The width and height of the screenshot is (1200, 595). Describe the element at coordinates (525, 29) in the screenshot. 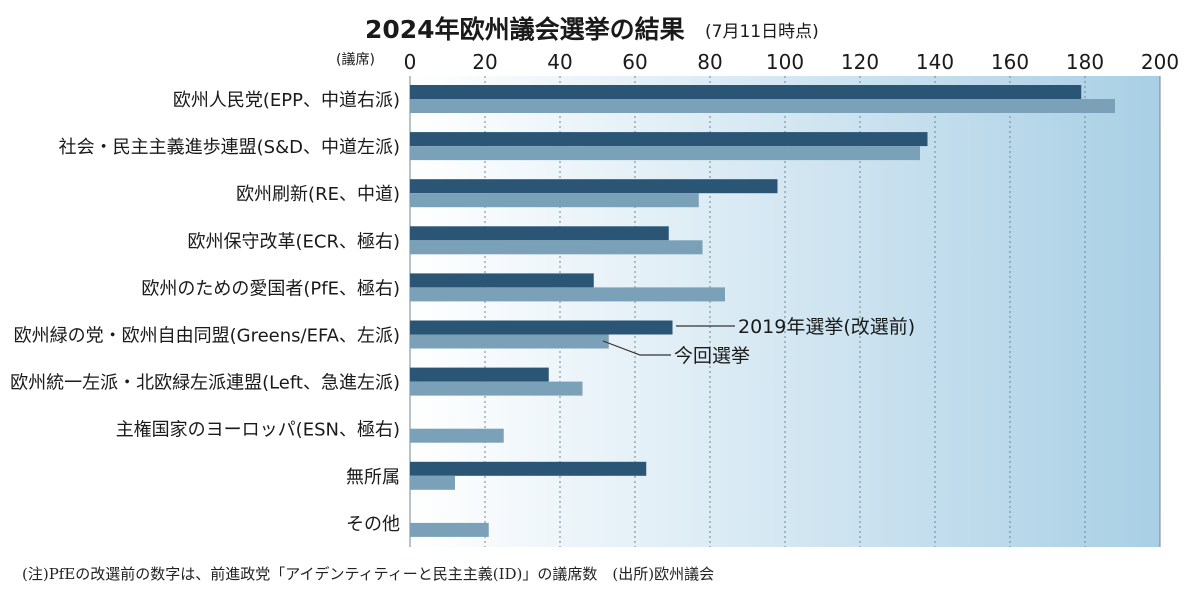

I see `chart-title: 2024年欧州議会選挙の結果` at that location.